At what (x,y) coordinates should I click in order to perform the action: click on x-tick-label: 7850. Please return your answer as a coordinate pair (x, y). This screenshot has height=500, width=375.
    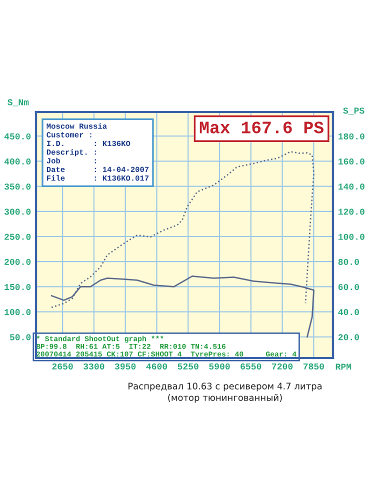
    Looking at the image, I should click on (313, 366).